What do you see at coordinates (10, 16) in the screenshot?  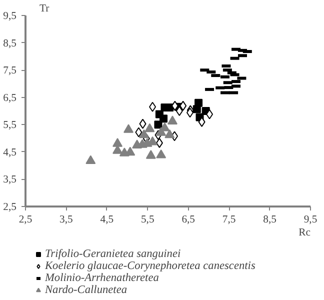 I see `y-tick-label: 9,5` at bounding box center [10, 16].